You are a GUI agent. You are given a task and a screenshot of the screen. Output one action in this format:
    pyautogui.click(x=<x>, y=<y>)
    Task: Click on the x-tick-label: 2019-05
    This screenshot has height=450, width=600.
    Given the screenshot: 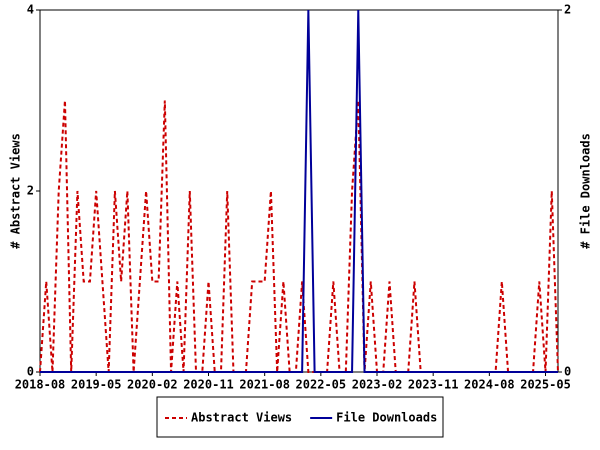 What is the action you would take?
    pyautogui.click(x=96, y=385)
    